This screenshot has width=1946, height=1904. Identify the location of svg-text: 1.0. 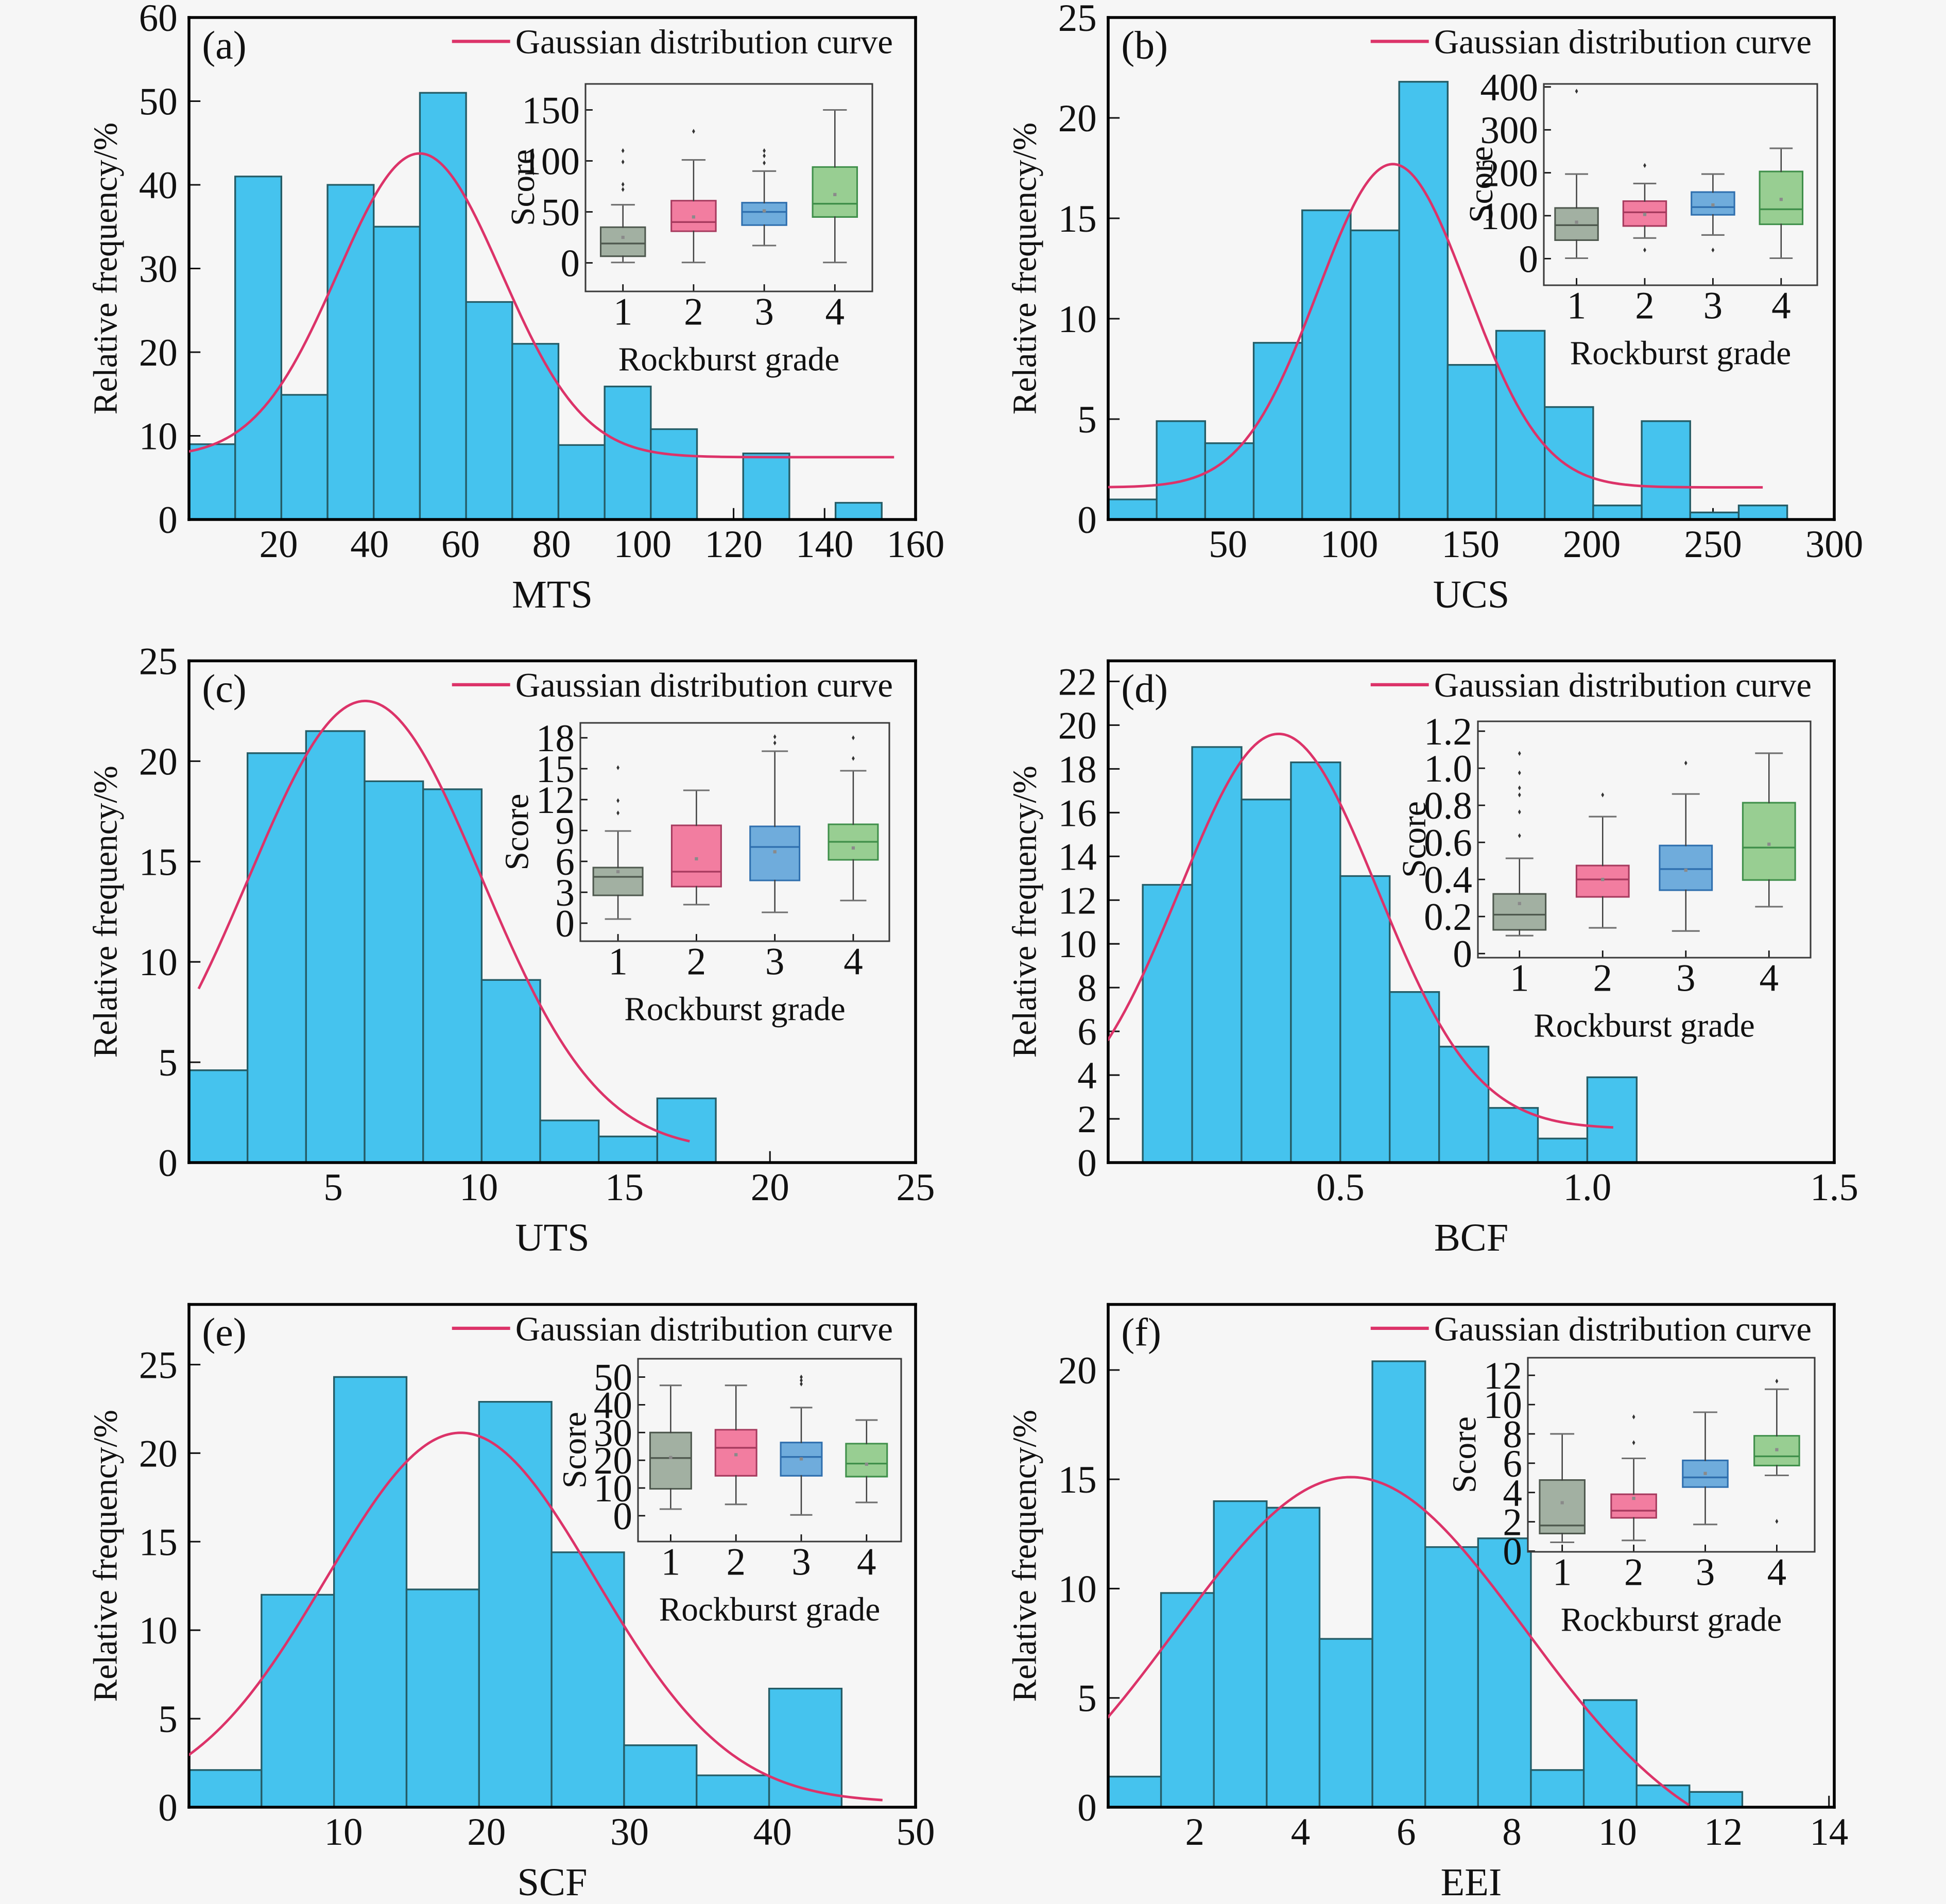
(1588, 1187).